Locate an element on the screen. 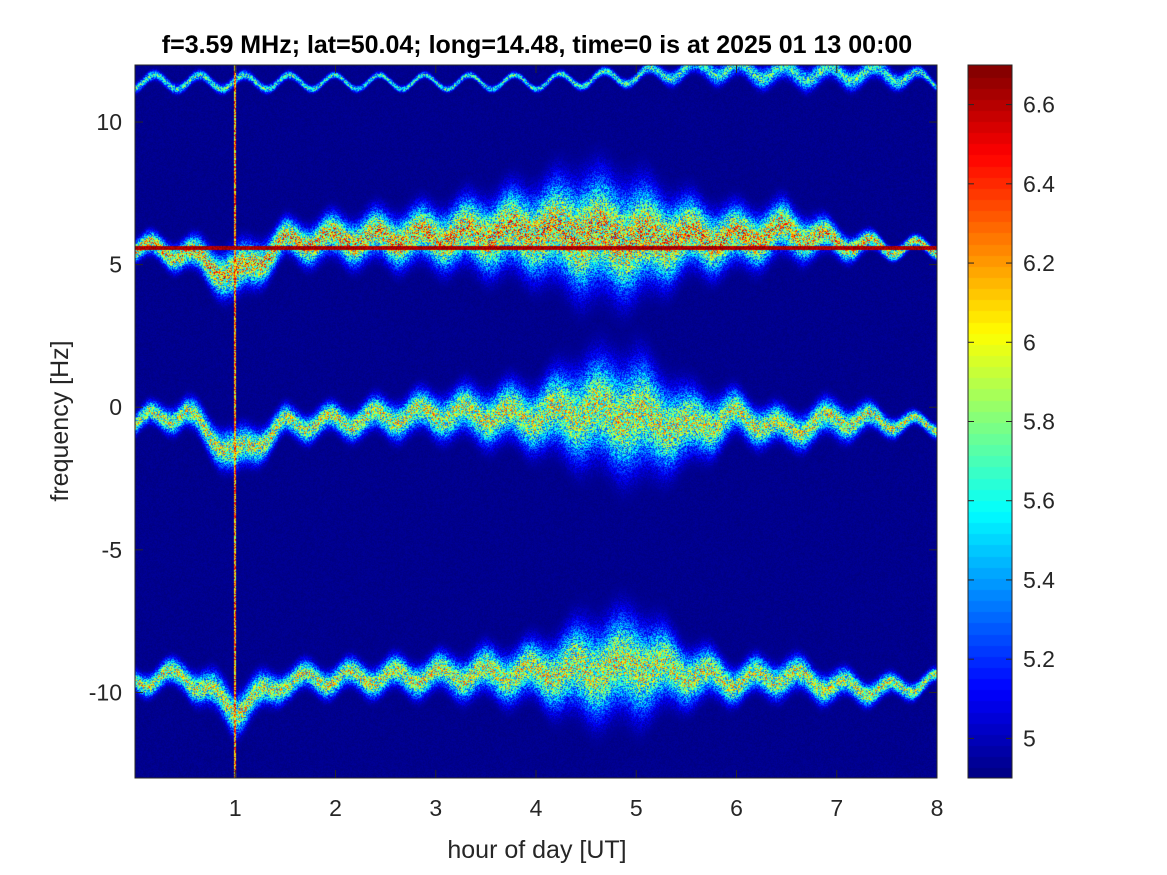 This screenshot has width=1167, height=875. colorbar-tick-label: 5 is located at coordinates (1029, 738).